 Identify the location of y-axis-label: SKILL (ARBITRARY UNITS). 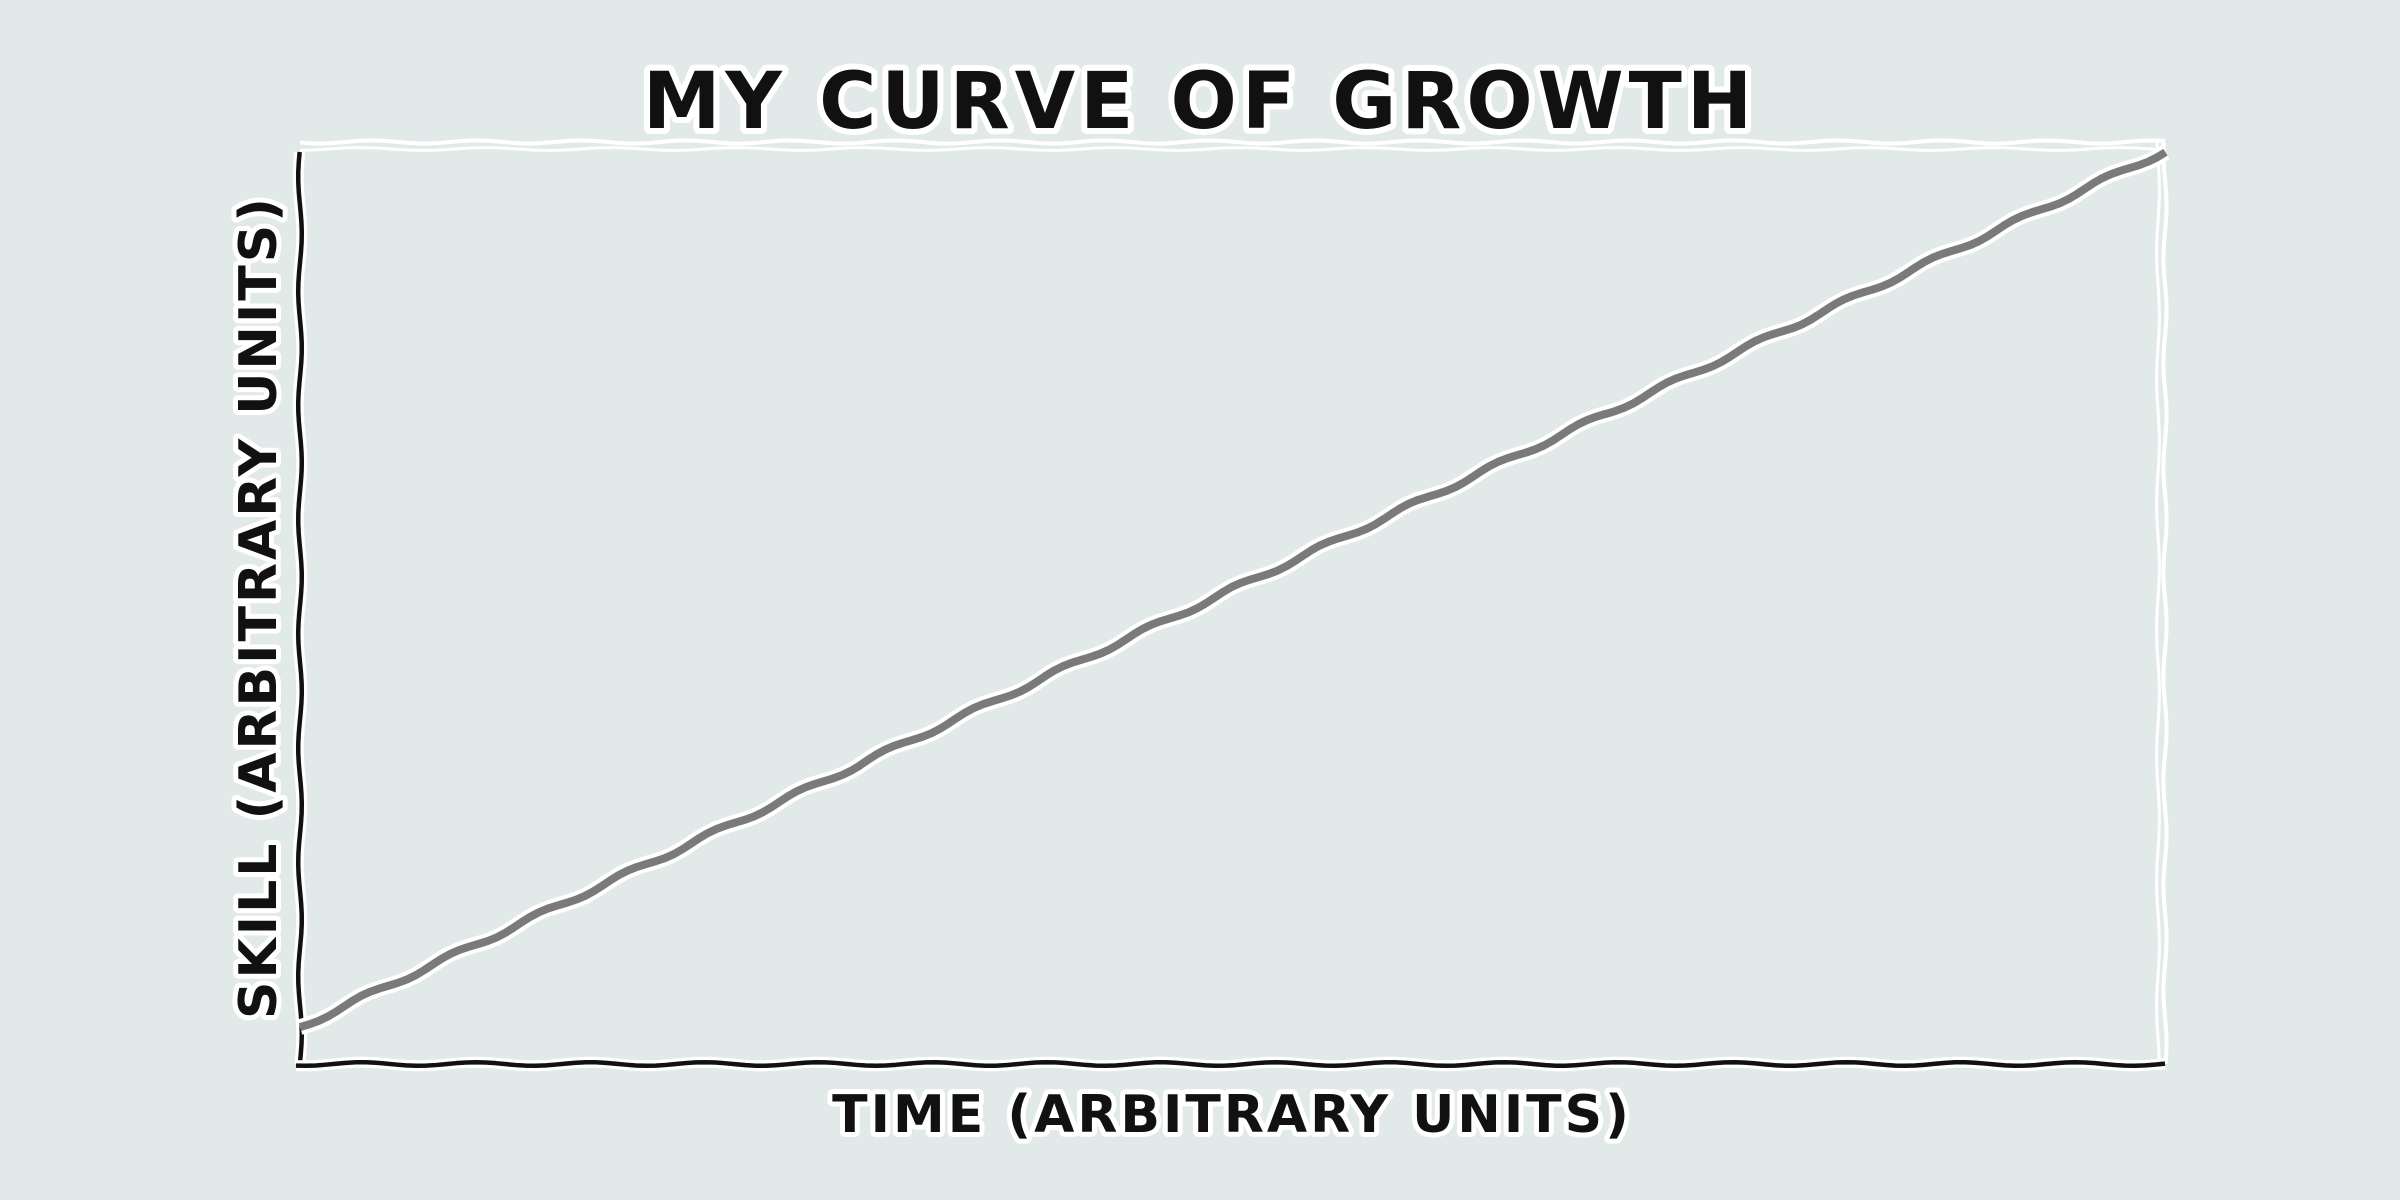
(259, 607).